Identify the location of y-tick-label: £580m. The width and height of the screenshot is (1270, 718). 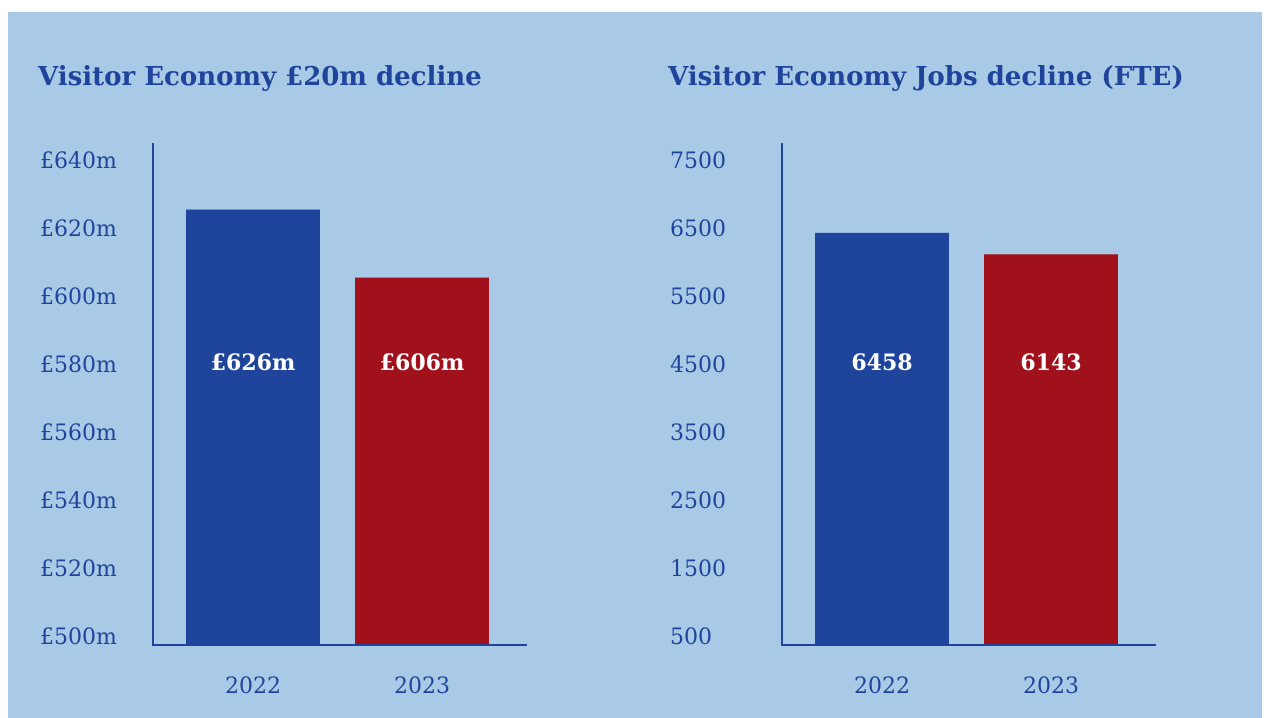
(78, 365).